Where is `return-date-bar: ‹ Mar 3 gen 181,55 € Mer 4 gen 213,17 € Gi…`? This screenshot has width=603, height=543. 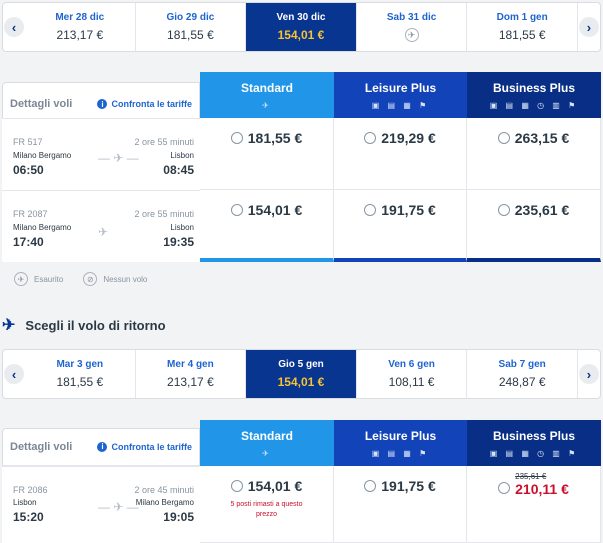 return-date-bar: ‹ Mar 3 gen 181,55 € Mer 4 gen 213,17 € Gi… is located at coordinates (301, 374).